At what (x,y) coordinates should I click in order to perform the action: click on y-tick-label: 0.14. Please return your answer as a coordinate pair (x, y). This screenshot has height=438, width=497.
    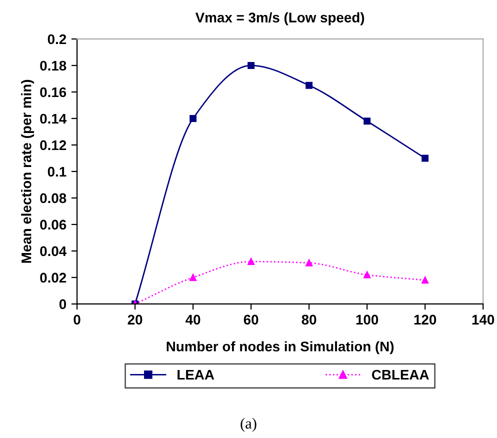
    Looking at the image, I should click on (53, 119).